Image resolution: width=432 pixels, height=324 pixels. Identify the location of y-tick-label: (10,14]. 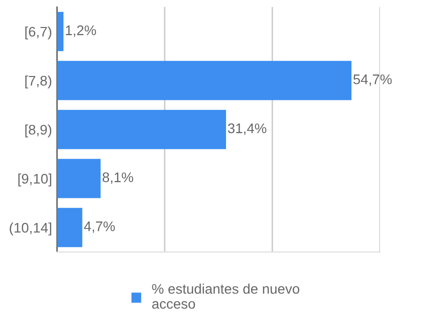
(31, 229).